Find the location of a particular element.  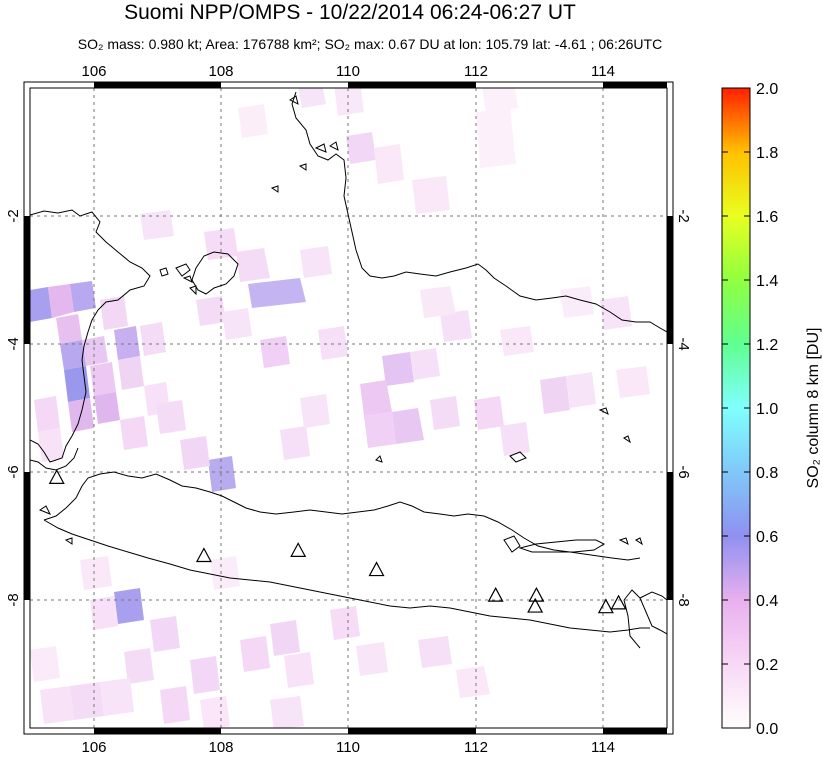

lon-tick-top: 106 is located at coordinates (93, 71).